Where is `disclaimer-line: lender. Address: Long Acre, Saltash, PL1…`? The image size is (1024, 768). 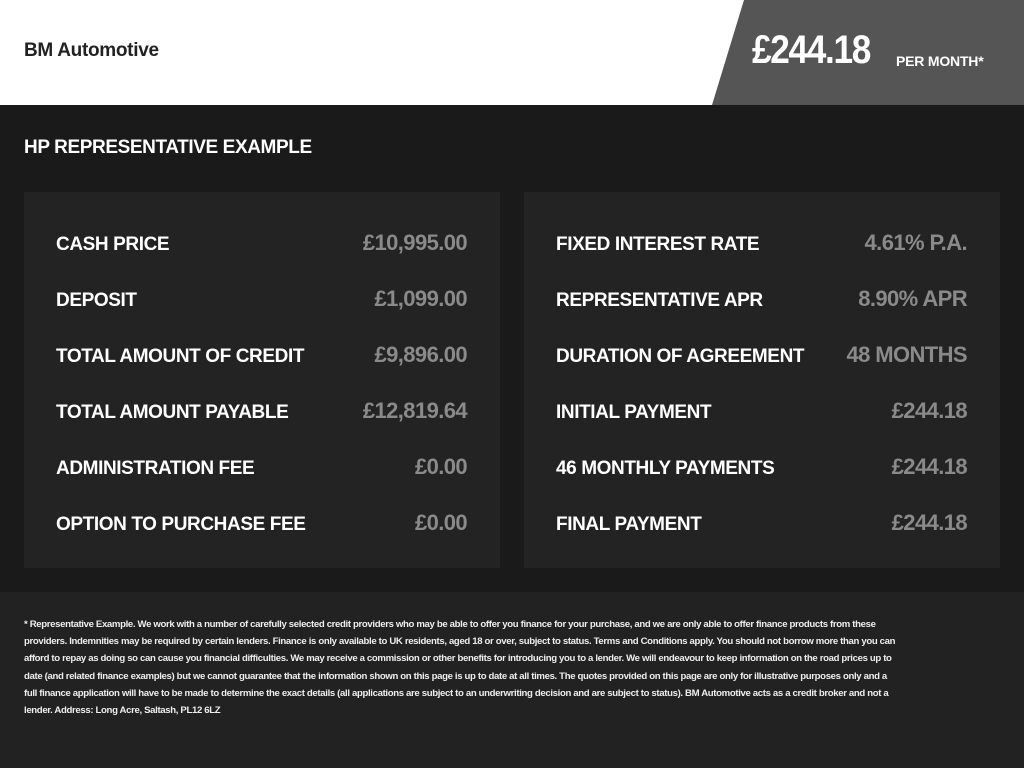
disclaimer-line: lender. Address: Long Acre, Saltash, PL1… is located at coordinates (122, 711).